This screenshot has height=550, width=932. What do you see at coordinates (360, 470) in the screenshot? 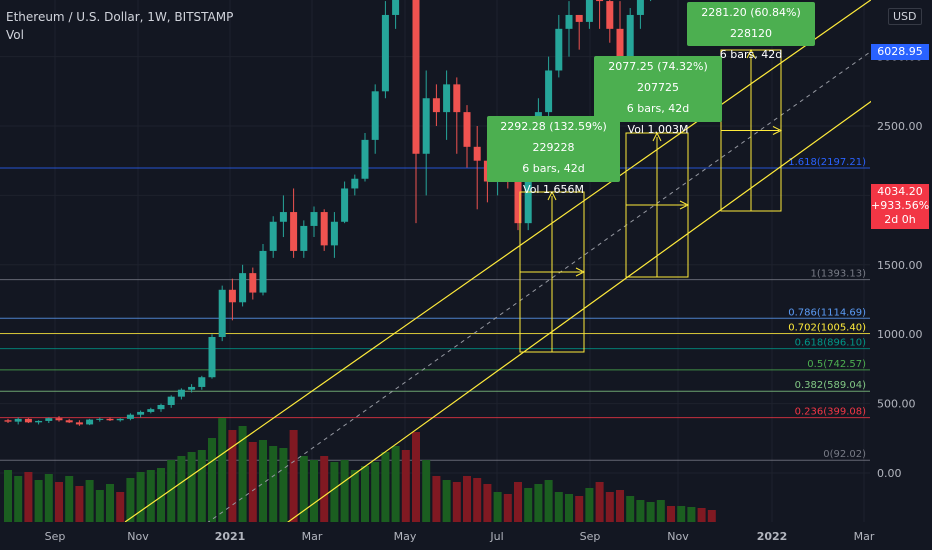
I see `volume-bars` at bounding box center [360, 470].